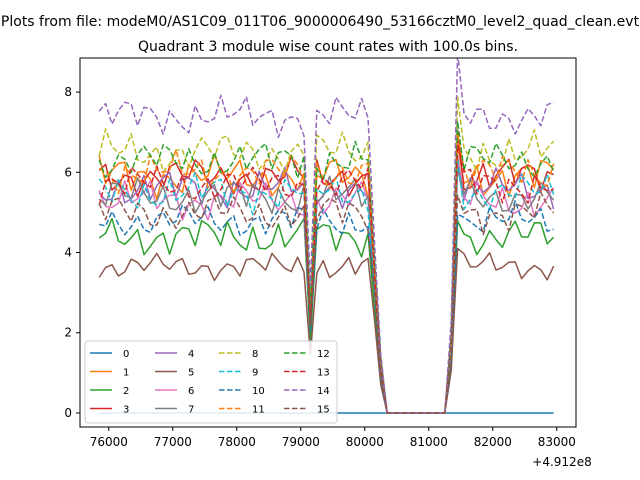  What do you see at coordinates (211, 382) in the screenshot?
I see `legend-box` at bounding box center [211, 382].